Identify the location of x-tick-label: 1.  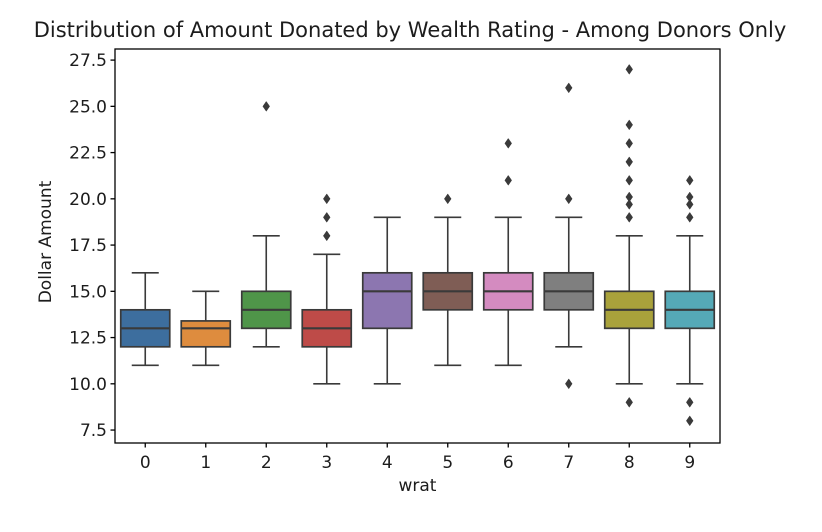
(205, 463).